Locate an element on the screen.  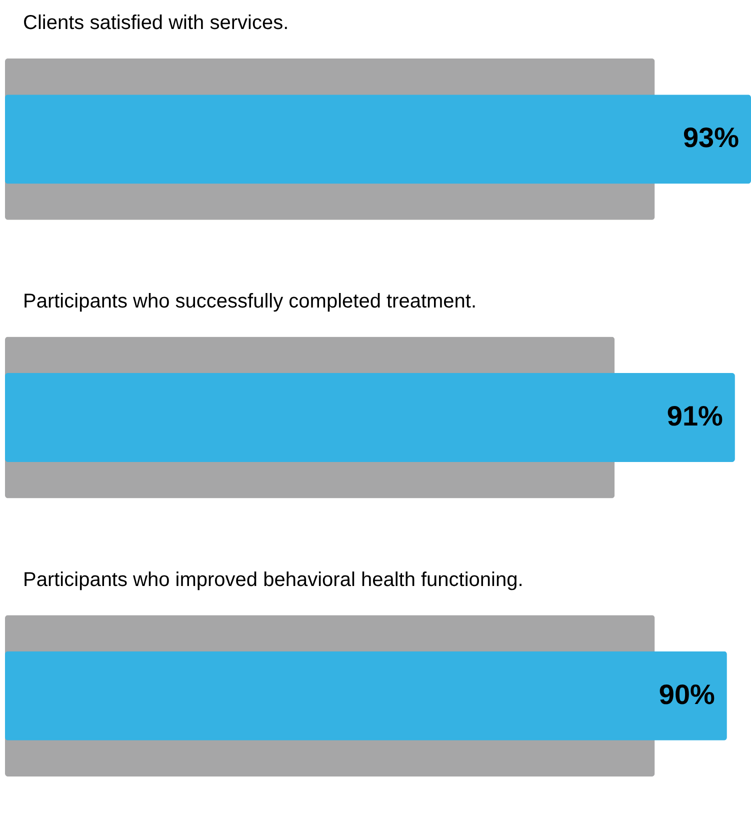
y-tick-label: Participants who improved behavioral health functioning. is located at coordinates (273, 579).